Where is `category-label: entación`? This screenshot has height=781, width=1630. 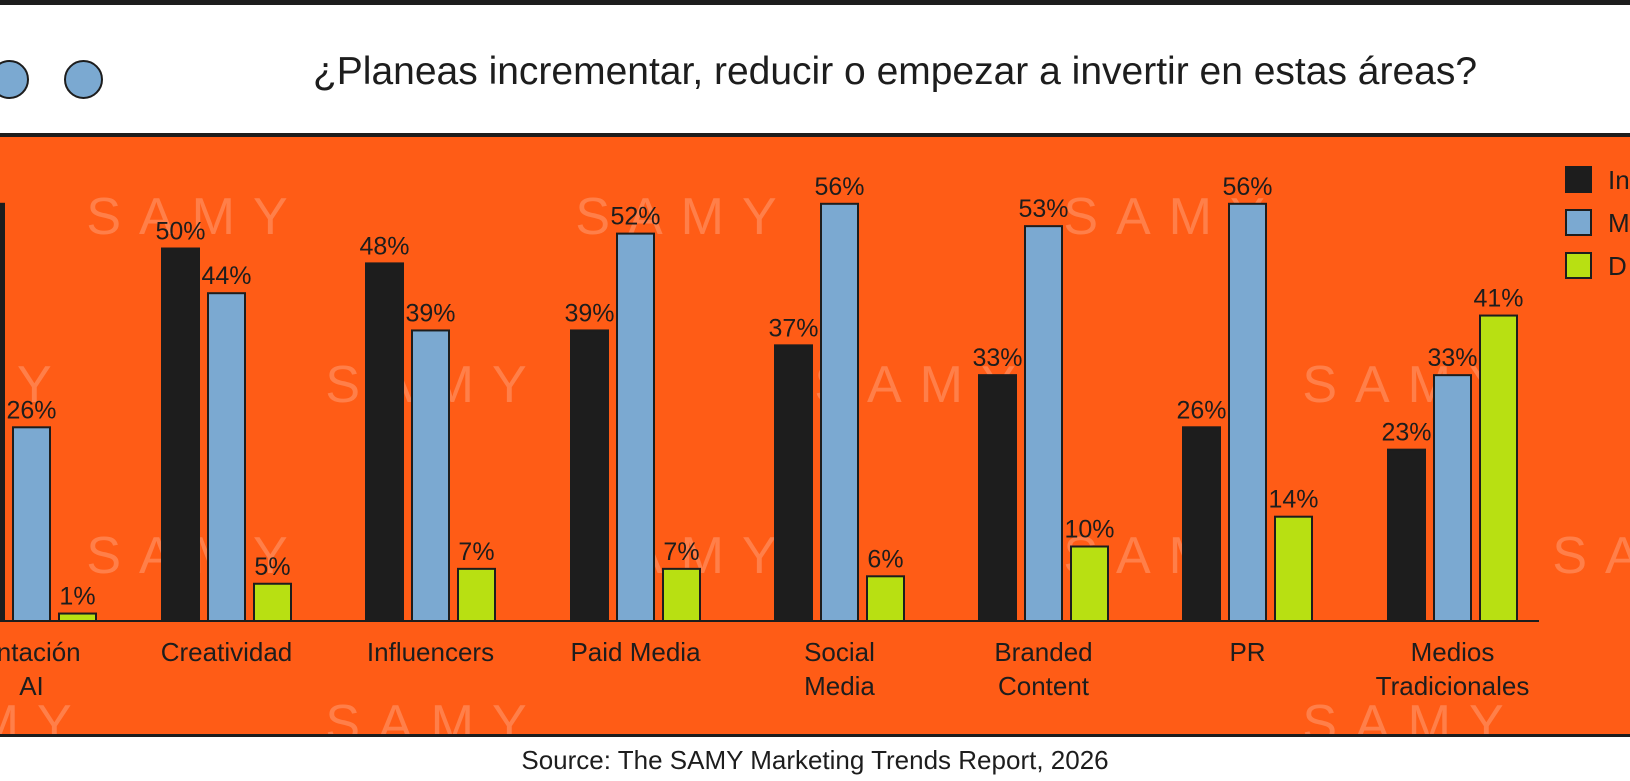 category-label: entación is located at coordinates (40, 652).